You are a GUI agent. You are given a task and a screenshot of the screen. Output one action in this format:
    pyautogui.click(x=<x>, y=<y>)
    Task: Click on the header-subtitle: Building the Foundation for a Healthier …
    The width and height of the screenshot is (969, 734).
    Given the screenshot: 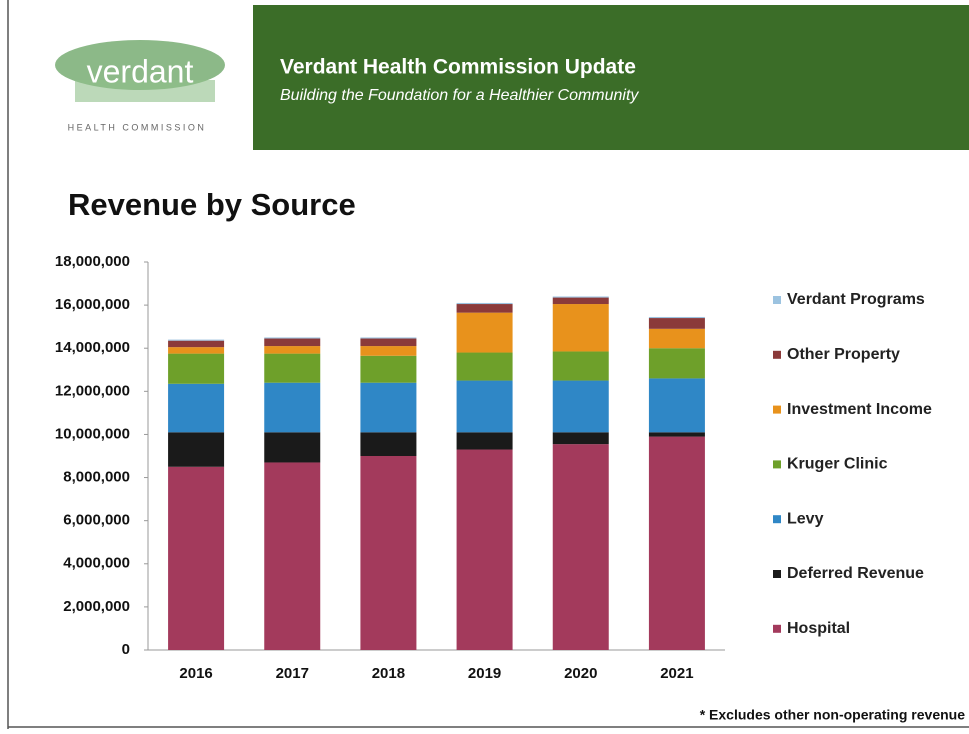 What is the action you would take?
    pyautogui.click(x=459, y=95)
    